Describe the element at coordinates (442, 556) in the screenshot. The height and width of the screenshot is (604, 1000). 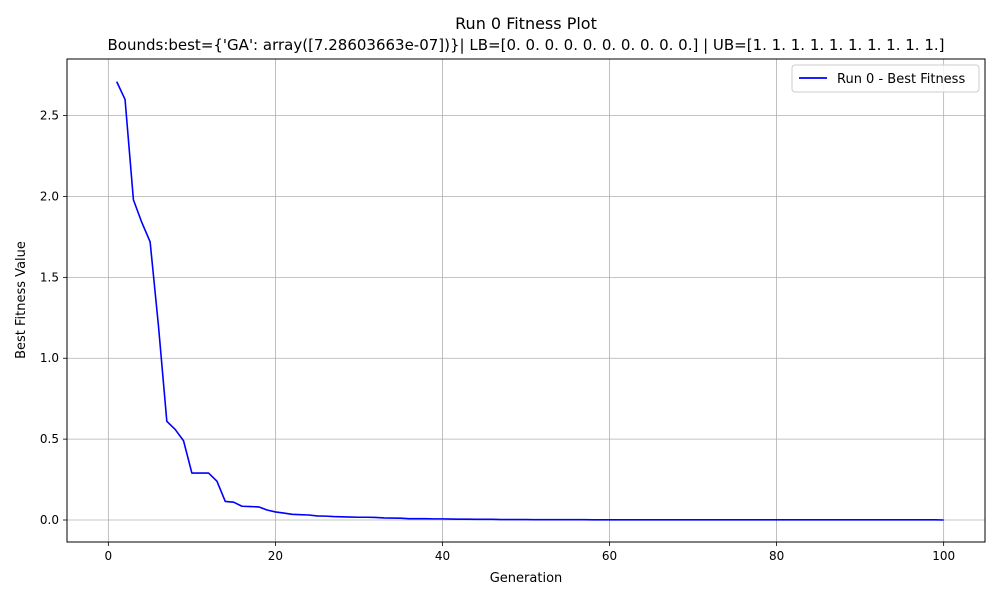
I see `x-tick-label: 40` at that location.